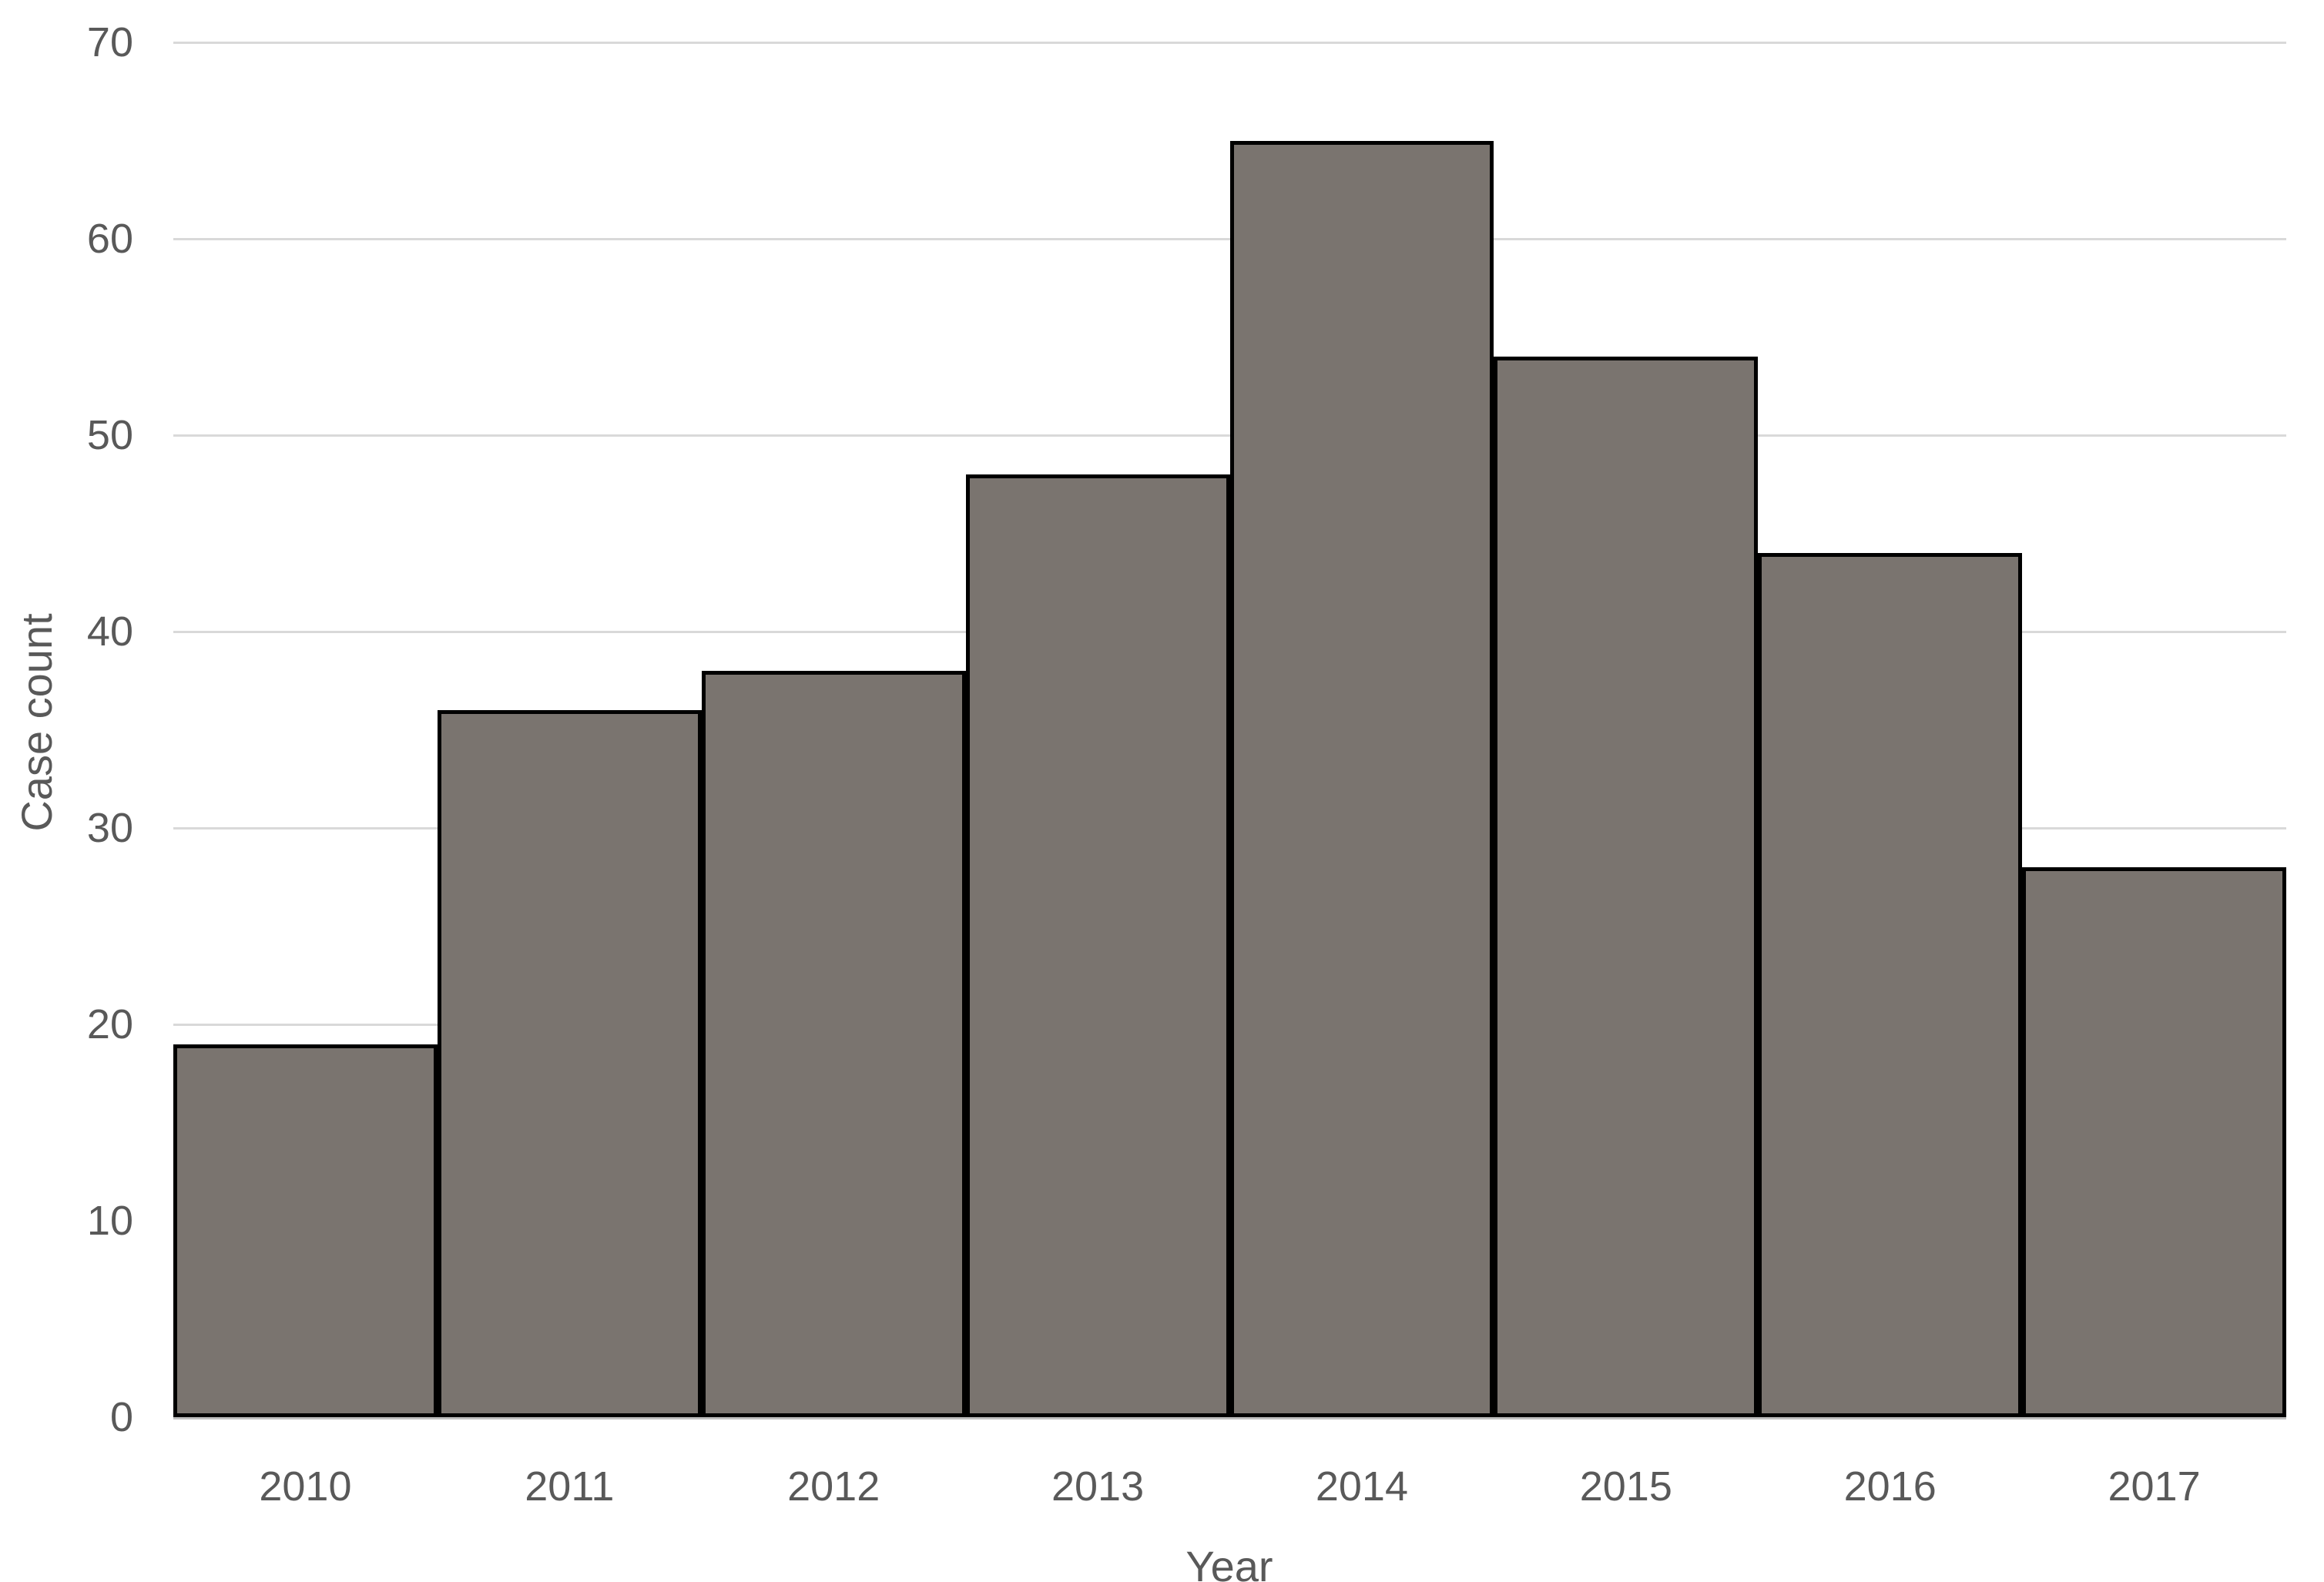 The image size is (2324, 1582). Describe the element at coordinates (121, 1417) in the screenshot. I see `y-tick-label-0: 0` at that location.